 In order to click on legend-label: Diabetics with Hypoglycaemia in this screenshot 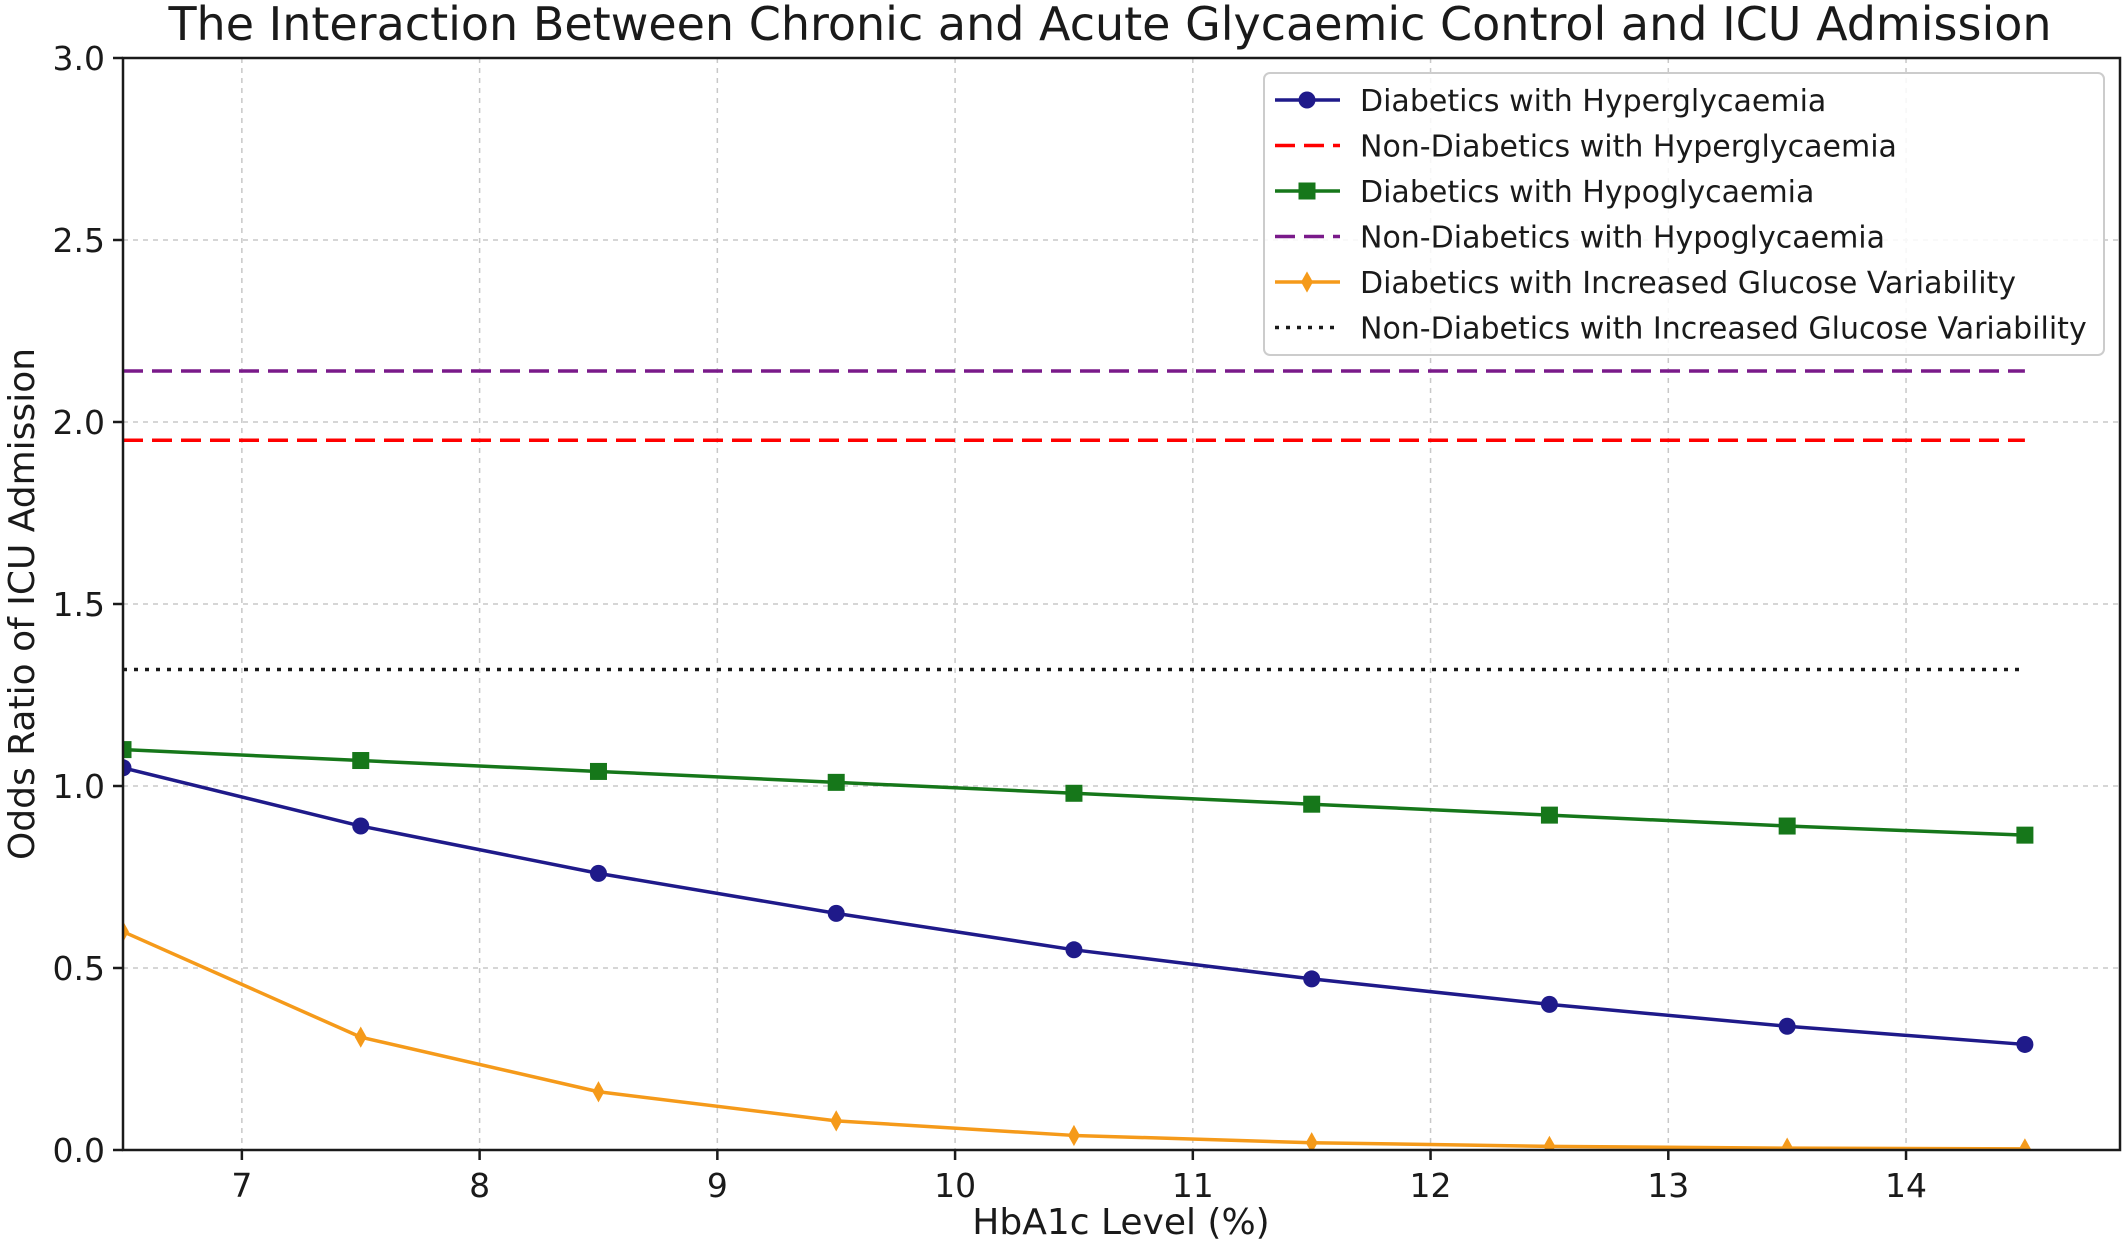, I will do `click(1587, 192)`.